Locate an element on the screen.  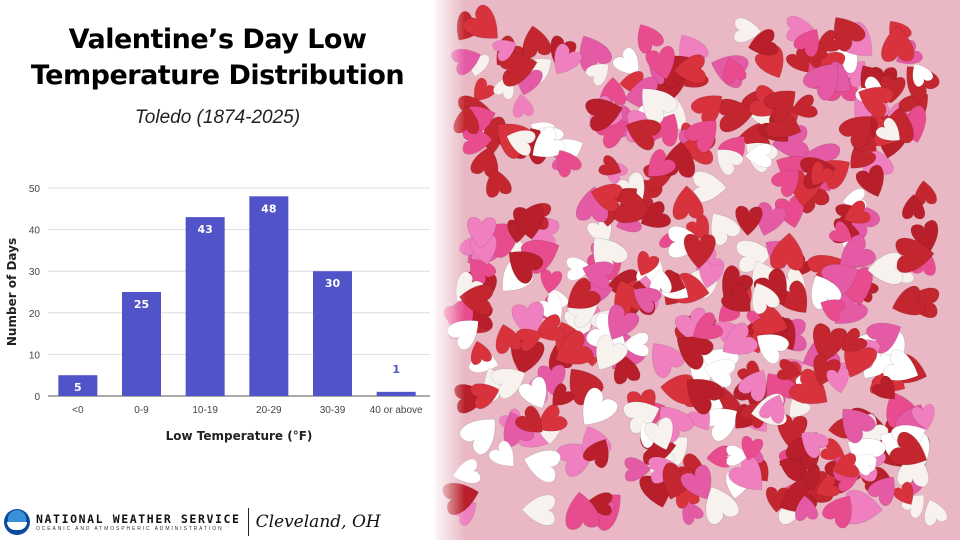
data-label: 5 is located at coordinates (78, 387).